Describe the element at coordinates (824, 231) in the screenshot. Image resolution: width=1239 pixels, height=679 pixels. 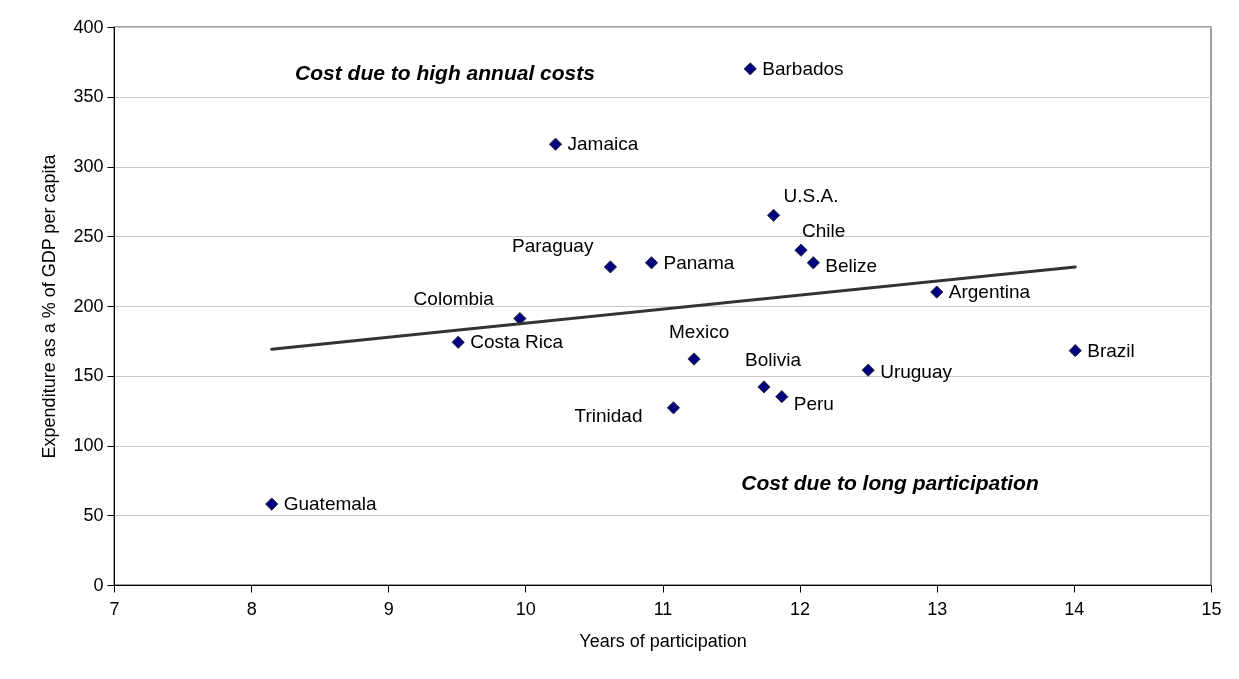
I see `annotation: Chile` at that location.